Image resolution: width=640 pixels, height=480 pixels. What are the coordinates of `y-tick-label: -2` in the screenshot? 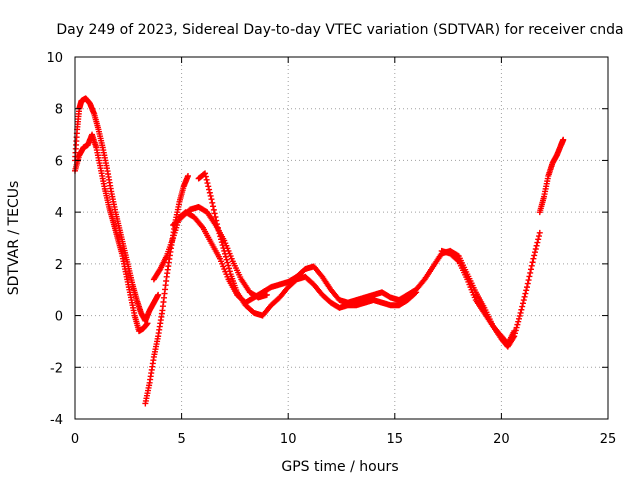 It's located at (56, 368).